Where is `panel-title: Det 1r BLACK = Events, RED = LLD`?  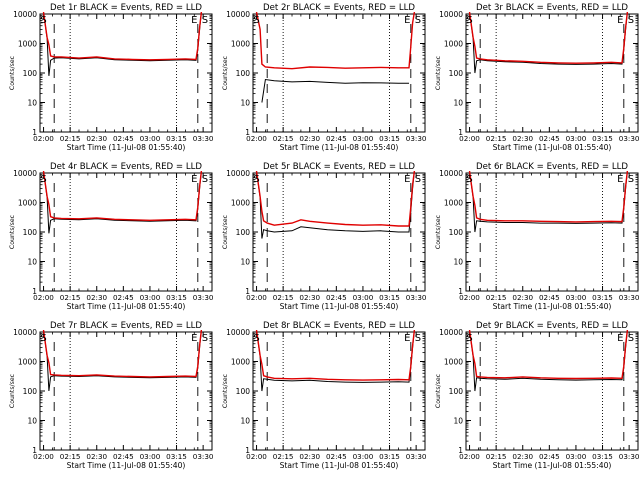
panel-title: Det 1r BLACK = Events, RED = LLD is located at coordinates (126, 8).